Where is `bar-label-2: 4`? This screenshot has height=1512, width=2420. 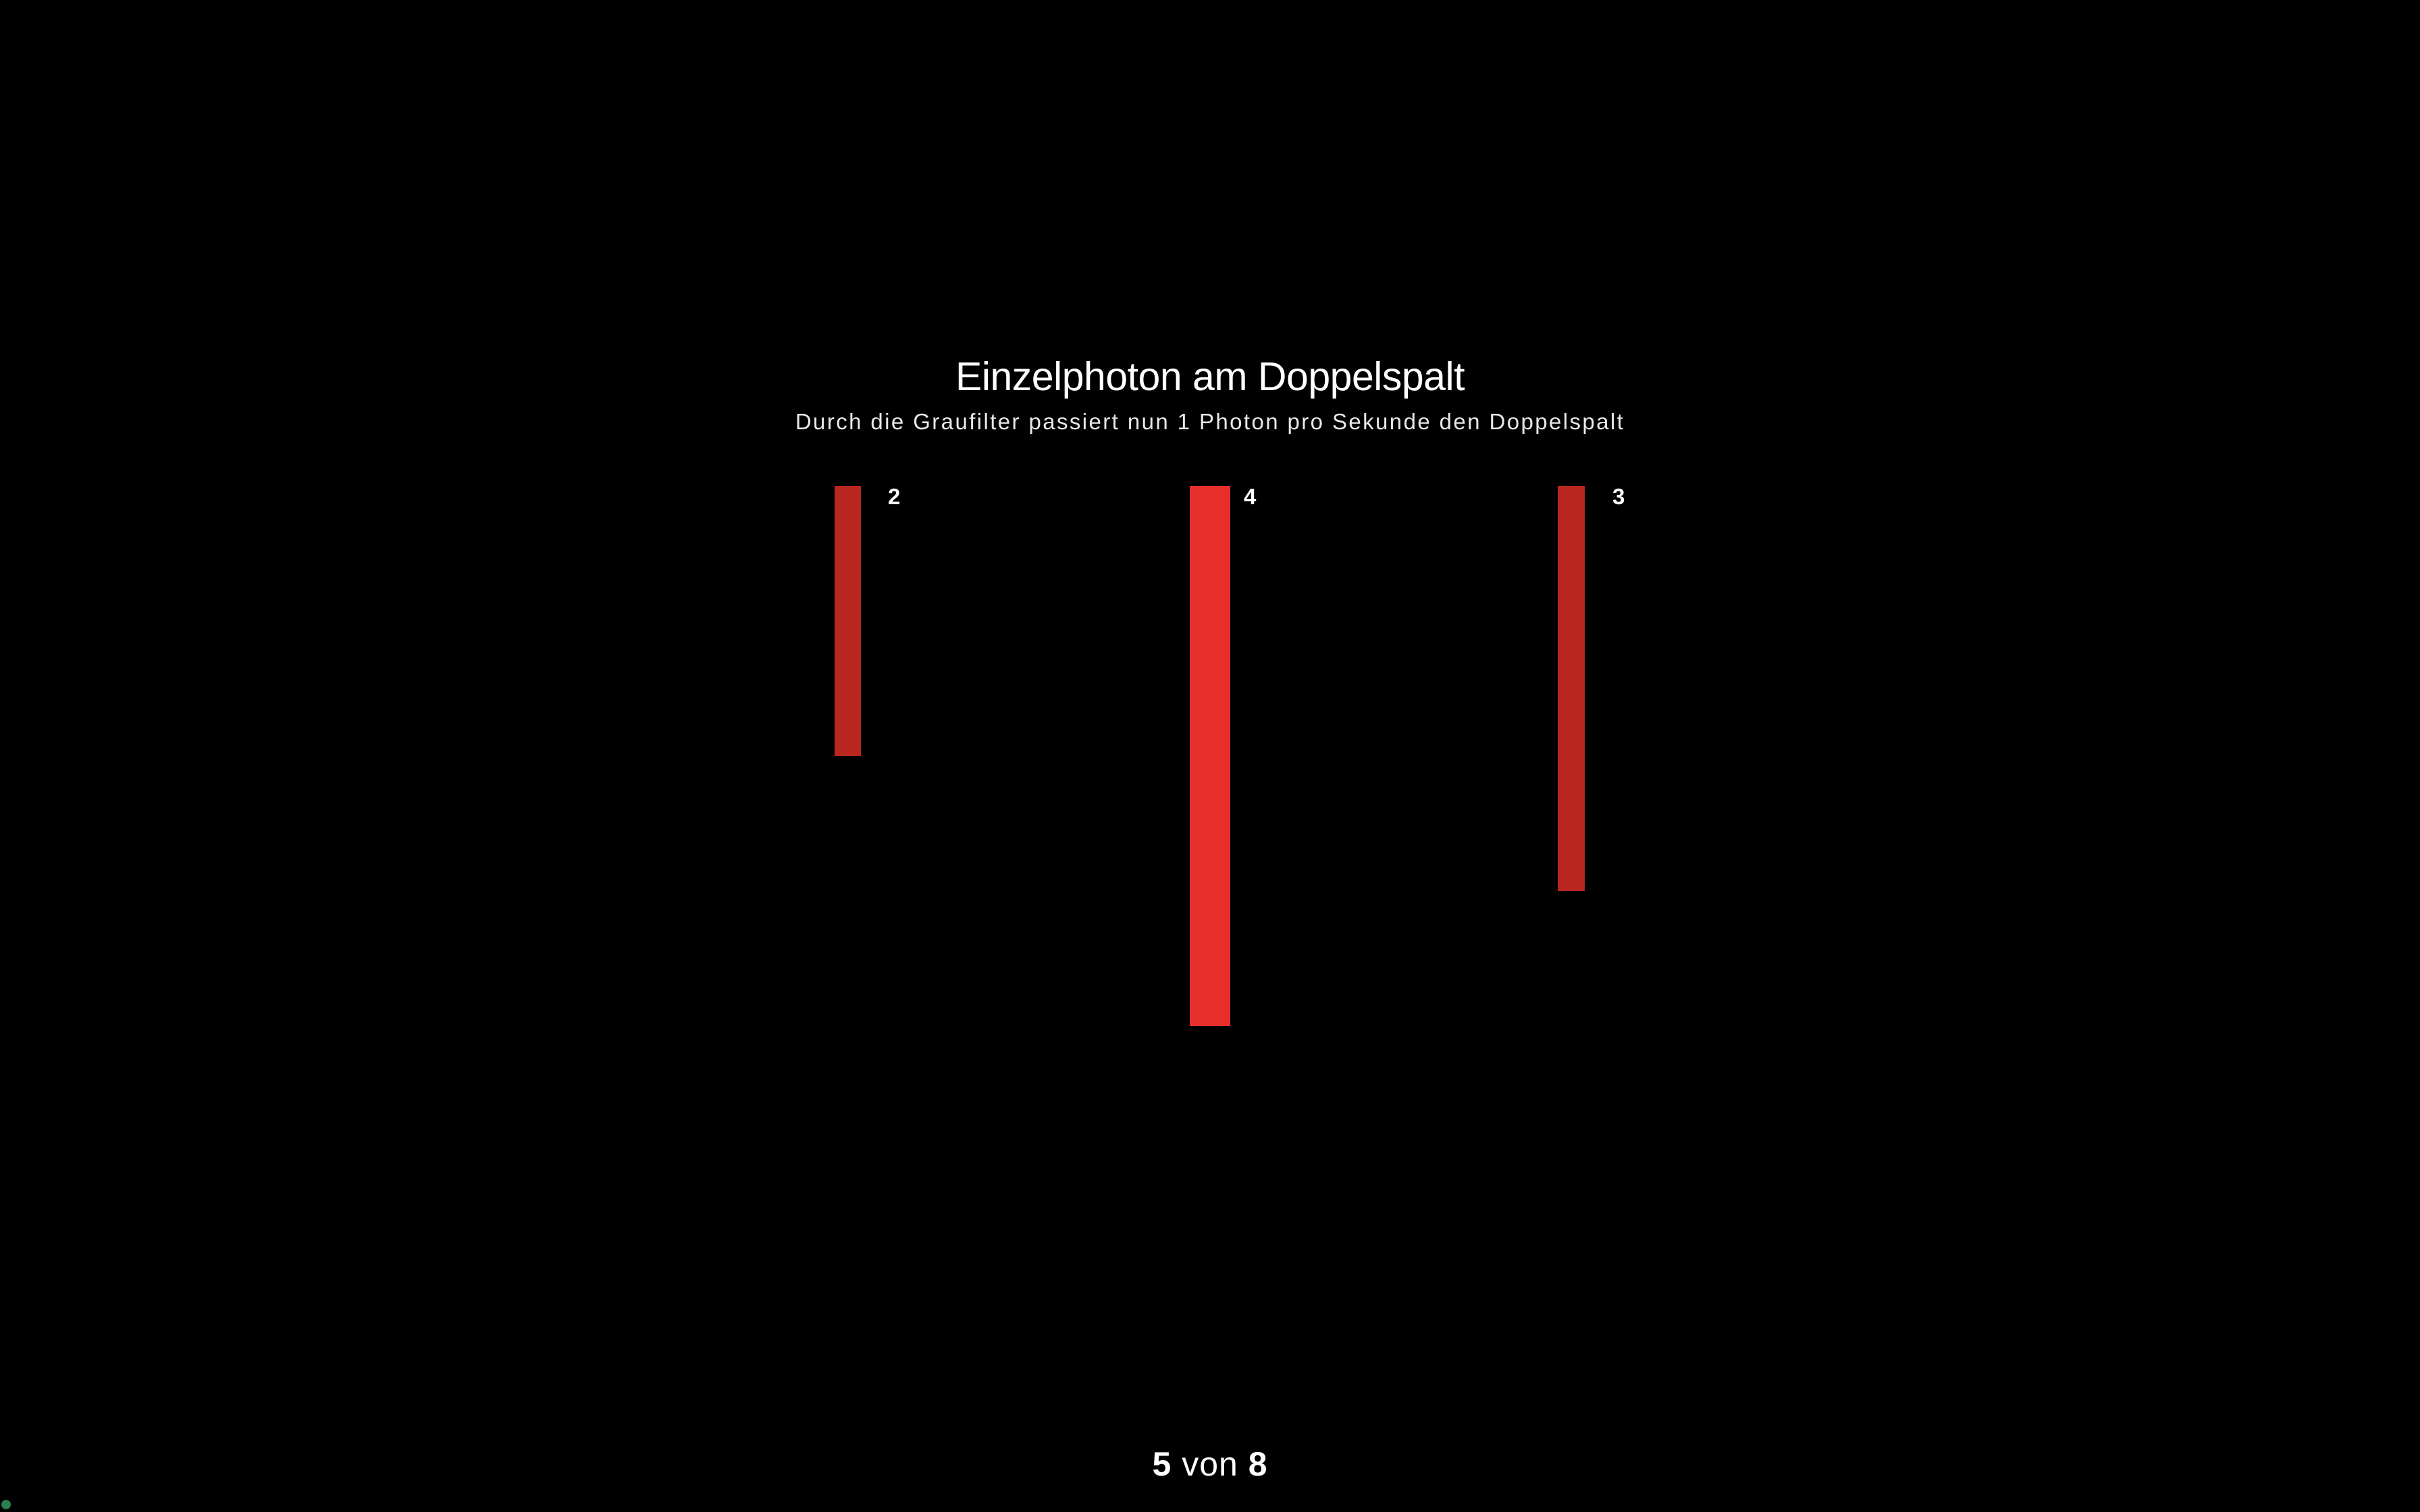
bar-label-2: 4 is located at coordinates (1250, 496).